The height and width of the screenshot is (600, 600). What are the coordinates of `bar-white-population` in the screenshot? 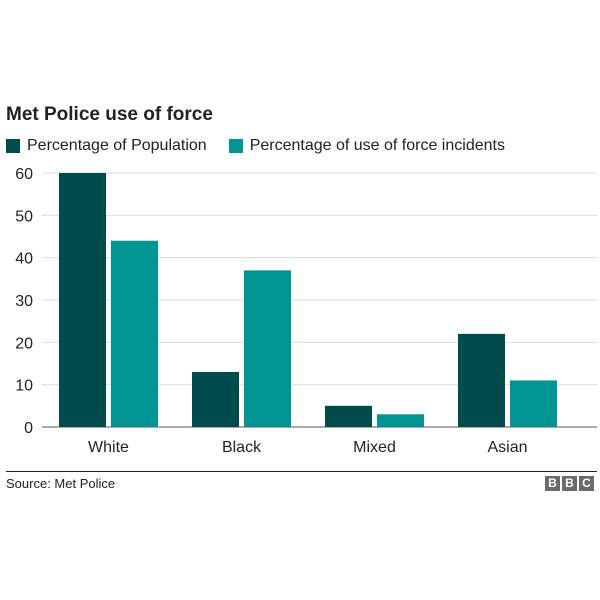 It's located at (82, 300).